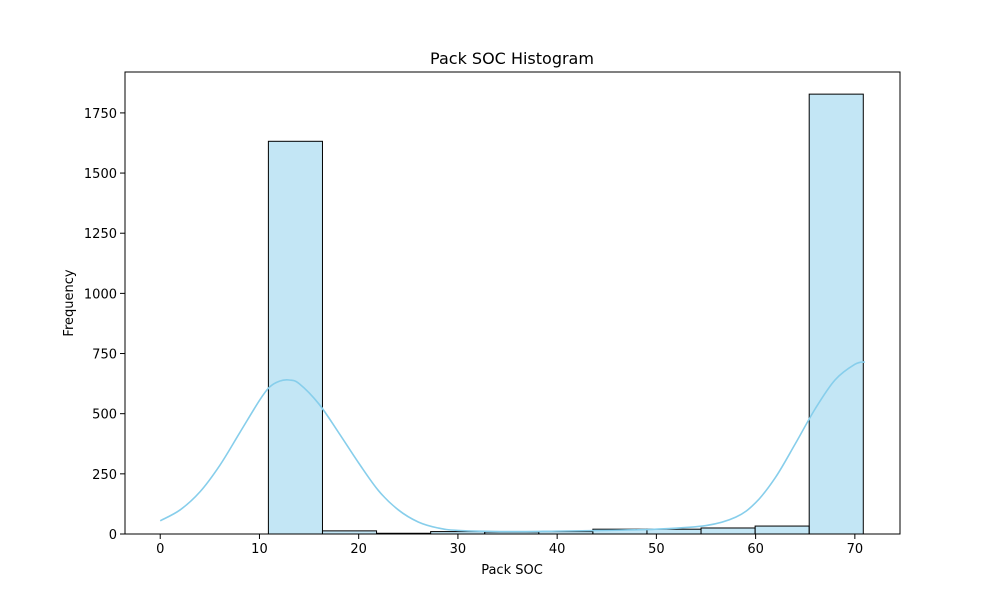 Image resolution: width=1000 pixels, height=600 pixels. I want to click on y-tick-label: 500, so click(104, 415).